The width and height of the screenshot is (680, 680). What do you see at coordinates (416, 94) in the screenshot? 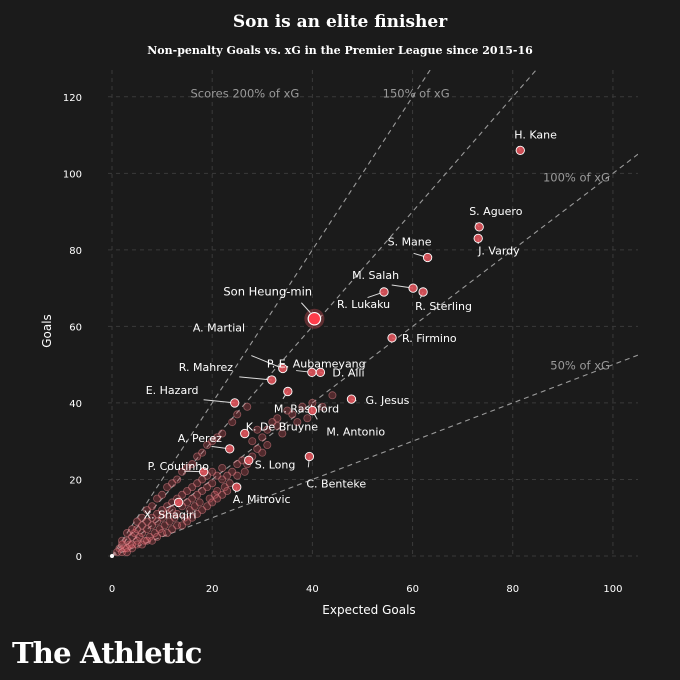
I see `reference-line-label: 150% of xG` at bounding box center [416, 94].